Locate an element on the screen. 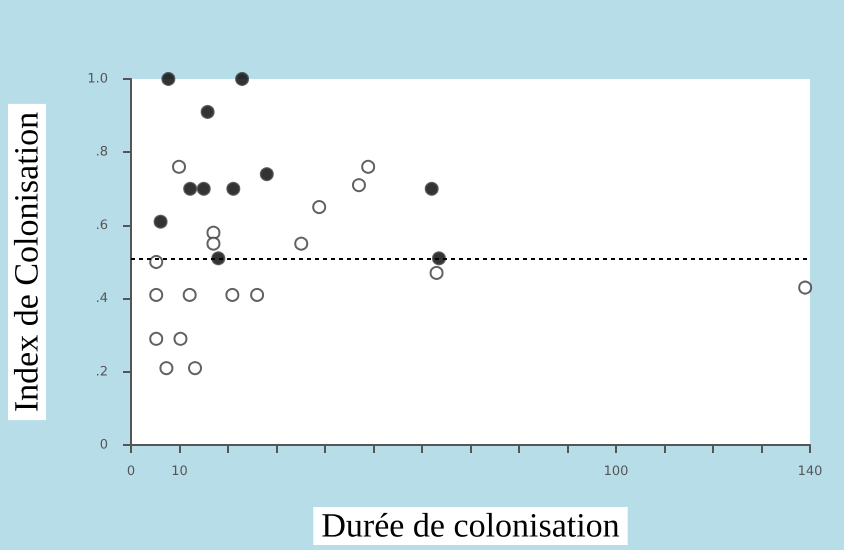  x-tick-label: 140 is located at coordinates (810, 471).